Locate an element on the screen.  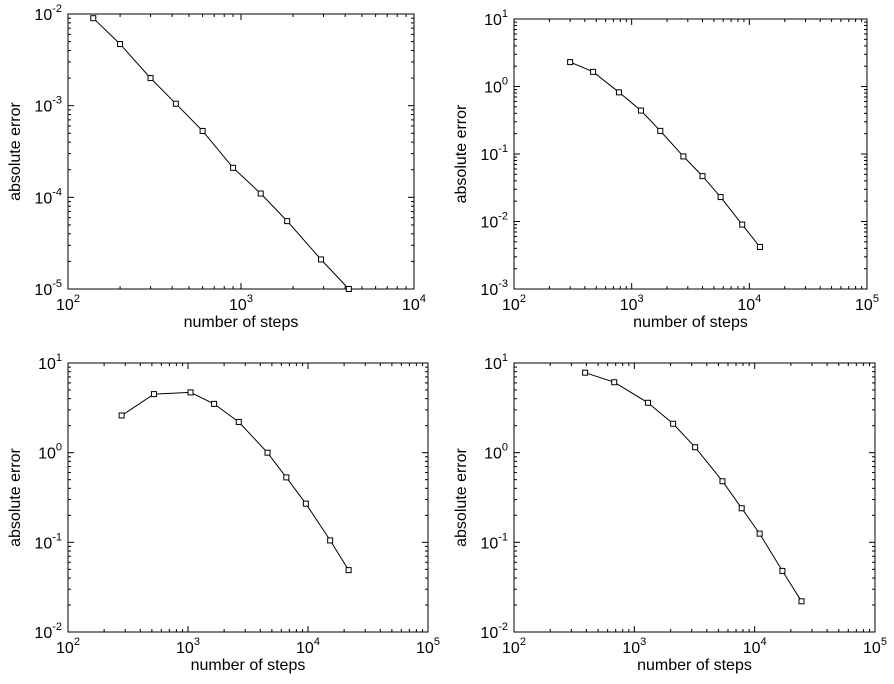
y-tick-label: 10⁻⁵ is located at coordinates (48, 288).